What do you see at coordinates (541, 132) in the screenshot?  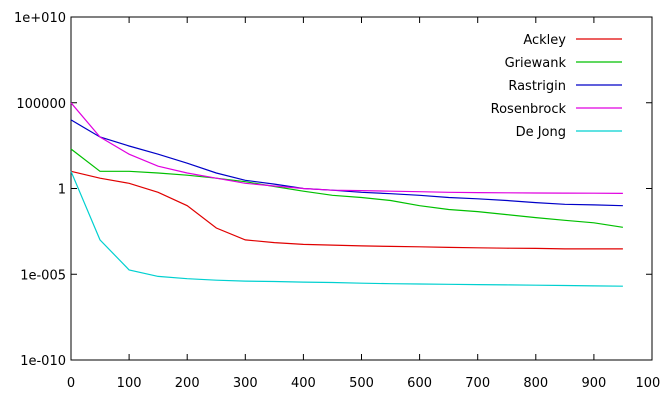 I see `legend-label-de-jong: De Jong` at bounding box center [541, 132].